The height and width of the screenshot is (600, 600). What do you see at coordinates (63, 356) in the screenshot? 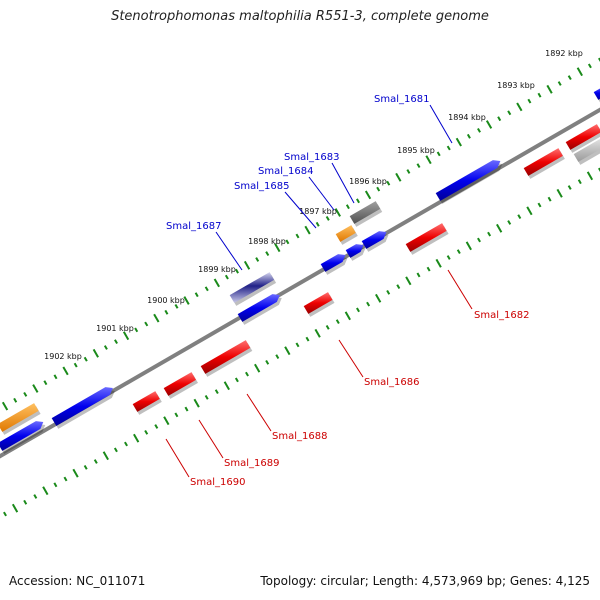
I see `ruler-tick-label: 1902 kbp` at bounding box center [63, 356].